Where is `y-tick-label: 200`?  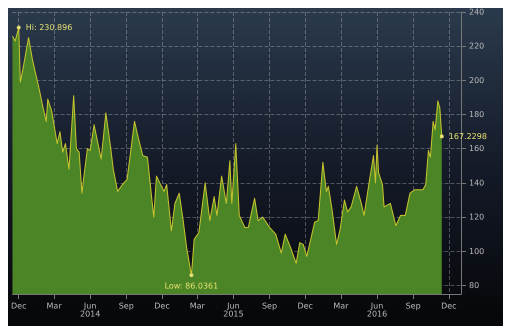 y-tick-label: 200 is located at coordinates (476, 80).